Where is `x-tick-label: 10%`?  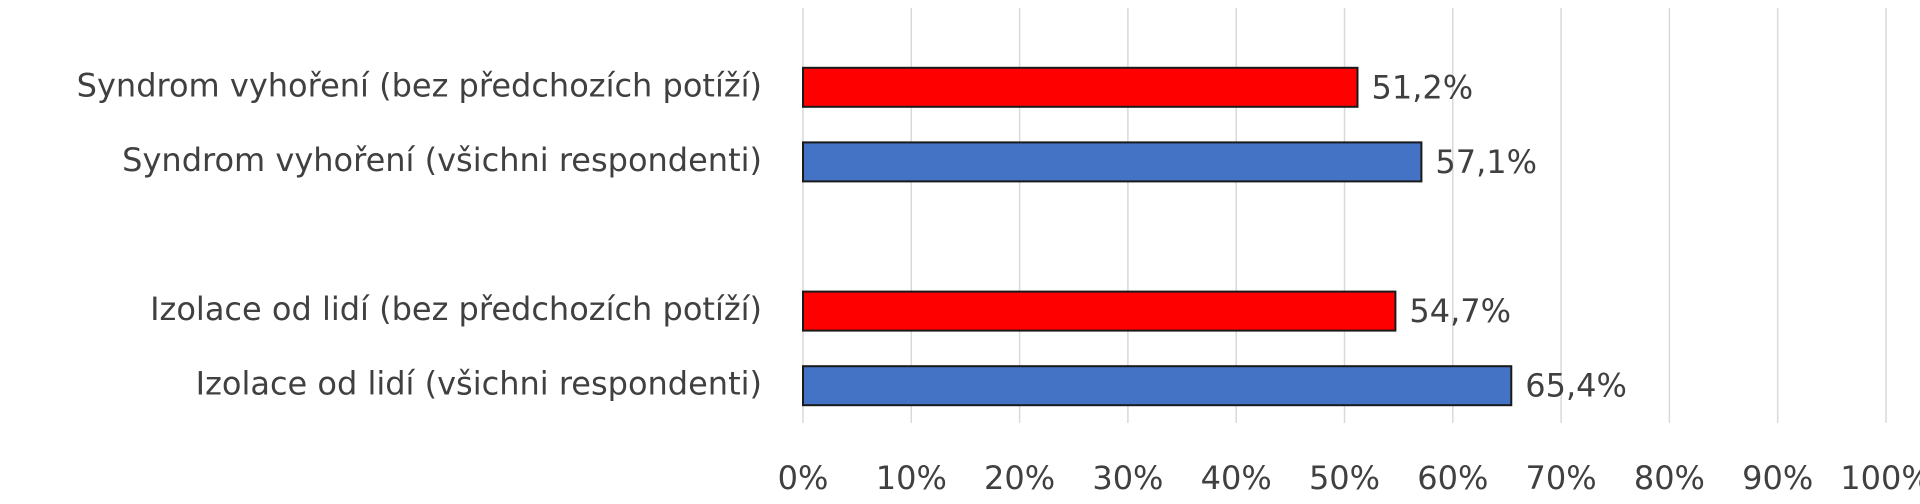
x-tick-label: 10% is located at coordinates (911, 478).